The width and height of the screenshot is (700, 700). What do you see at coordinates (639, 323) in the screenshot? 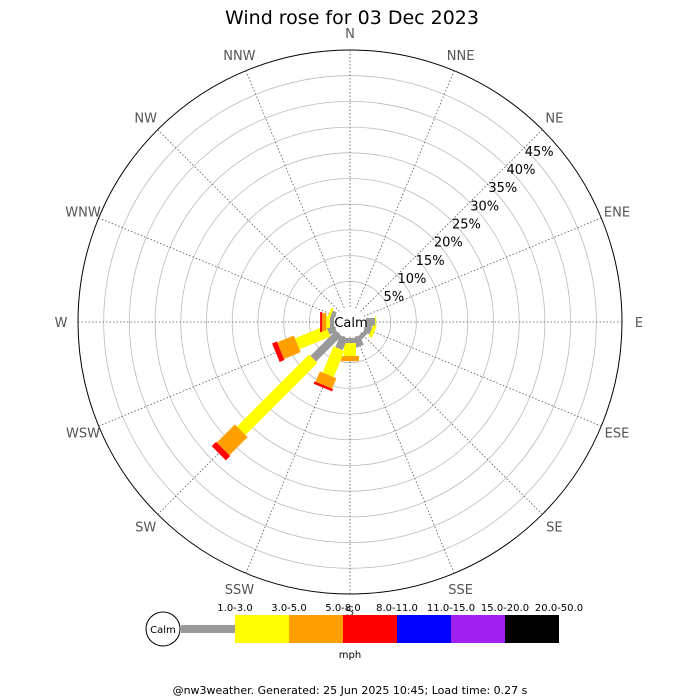
I see `direction-label-e: E` at bounding box center [639, 323].